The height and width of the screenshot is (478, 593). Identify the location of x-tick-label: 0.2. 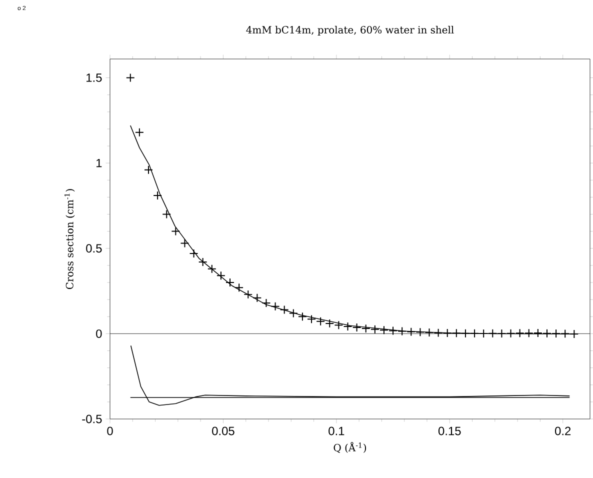
(563, 431).